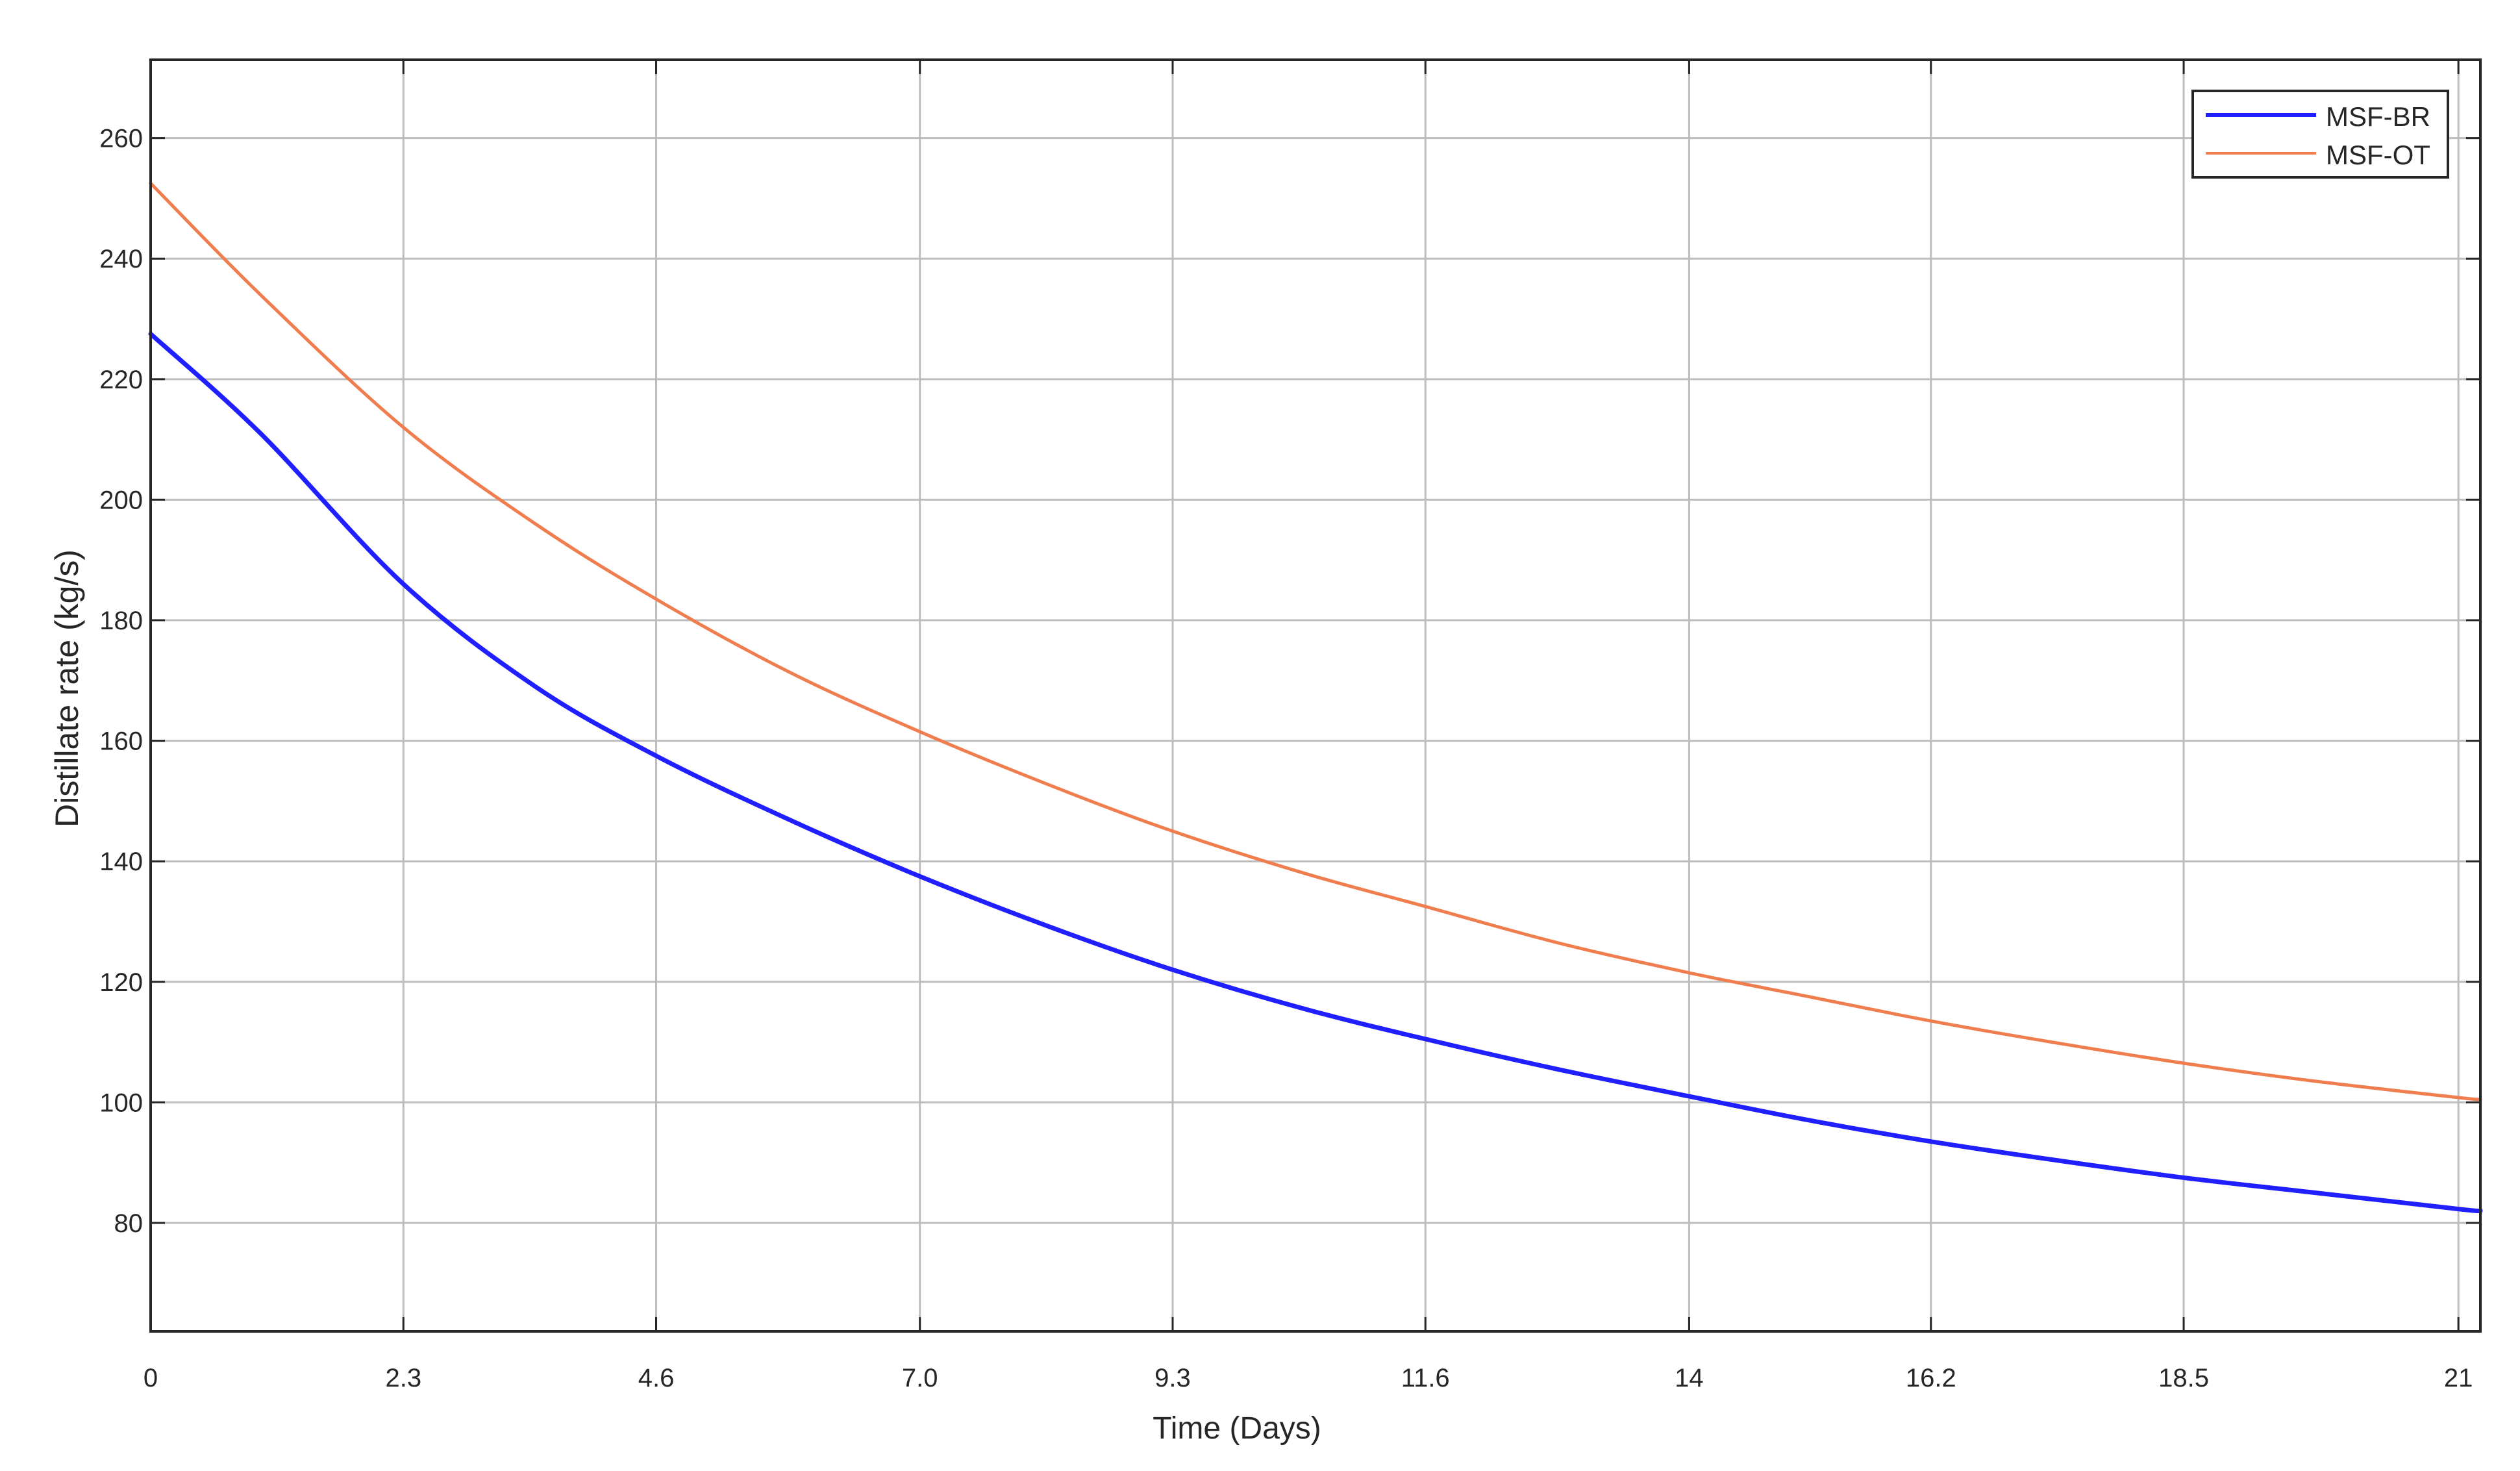 This screenshot has height=1471, width=2520. Describe the element at coordinates (121, 982) in the screenshot. I see `y-tick-label: 120` at that location.